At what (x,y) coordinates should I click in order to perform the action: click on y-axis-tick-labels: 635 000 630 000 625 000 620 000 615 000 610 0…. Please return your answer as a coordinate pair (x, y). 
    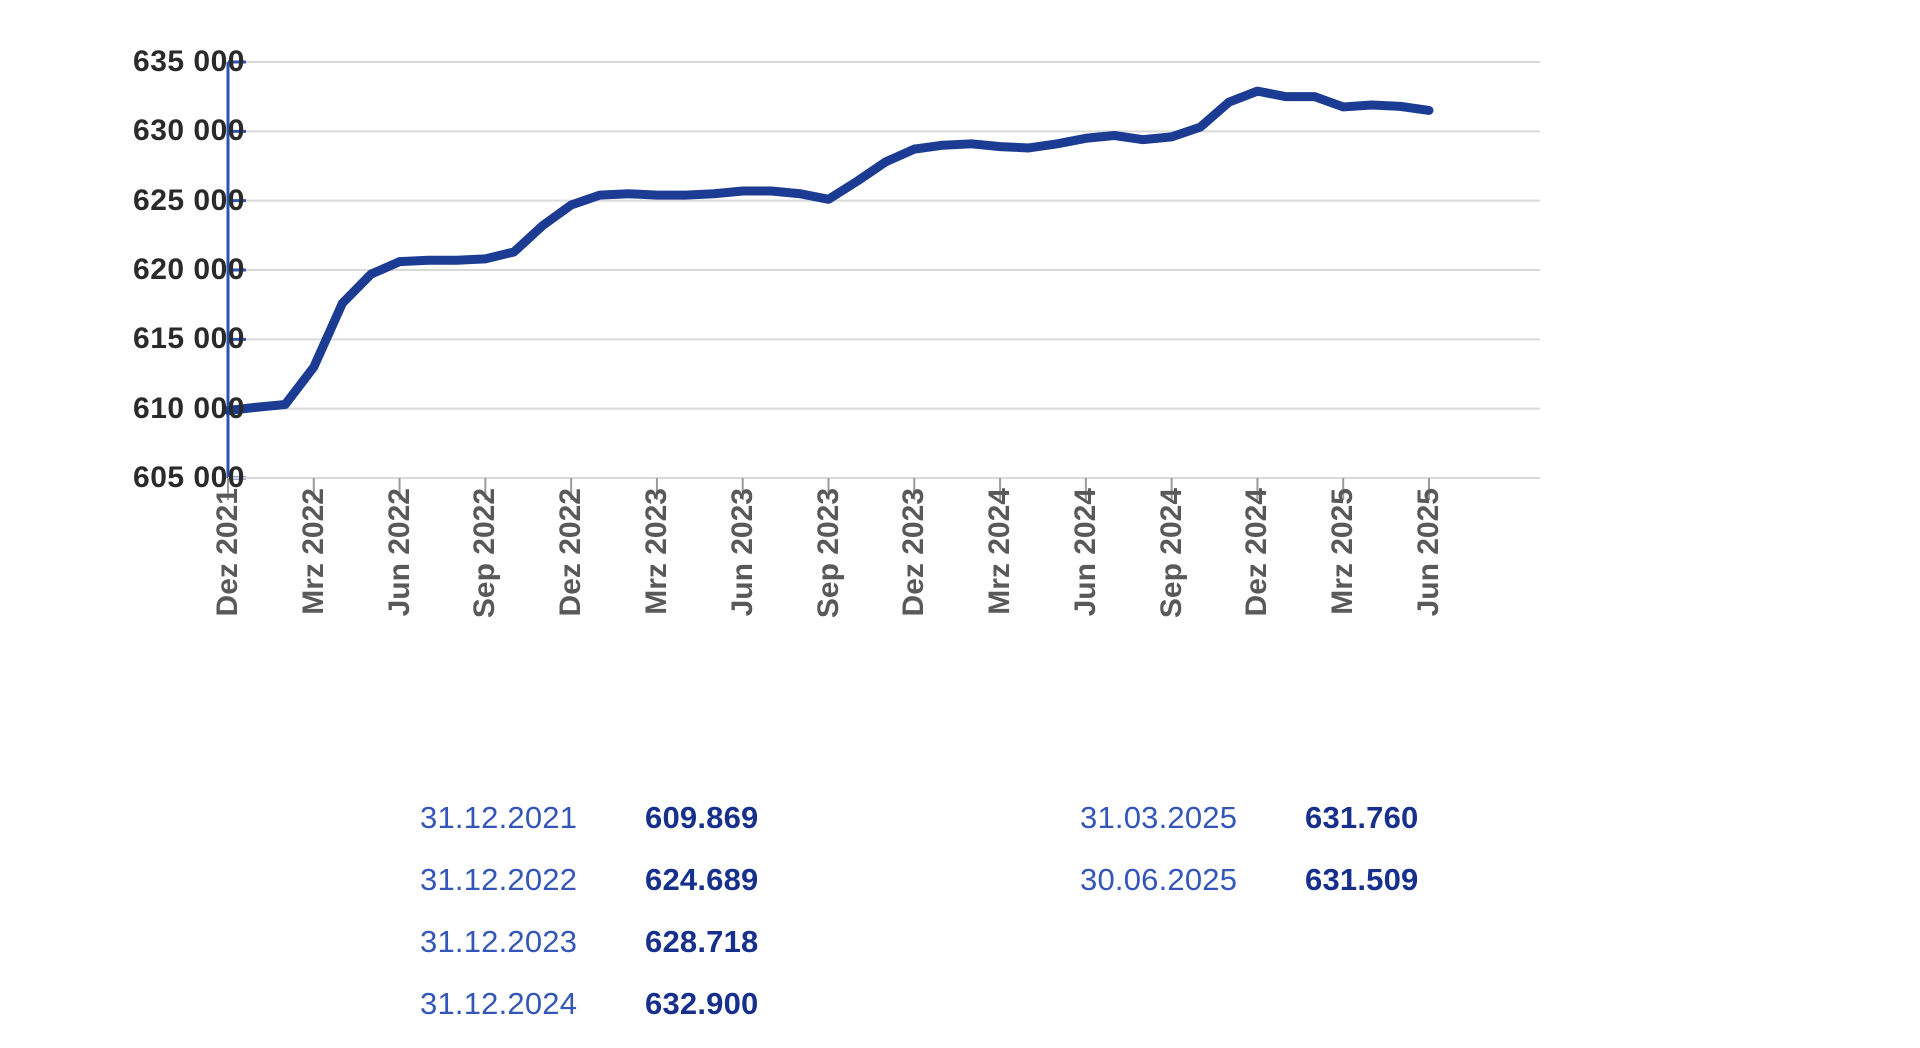
    Looking at the image, I should click on (152, 400).